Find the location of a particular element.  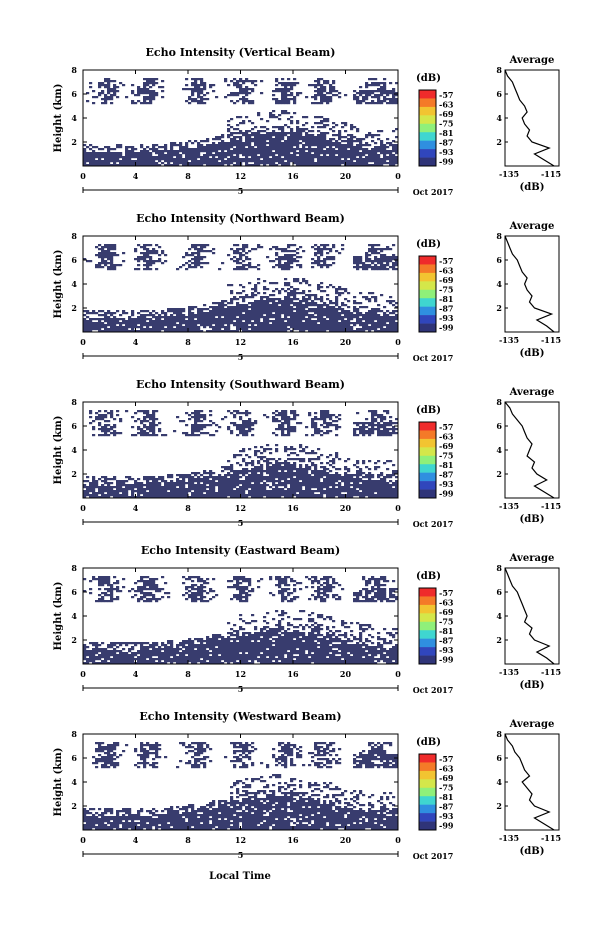

colorbar-segment is located at coordinates (427, 145).